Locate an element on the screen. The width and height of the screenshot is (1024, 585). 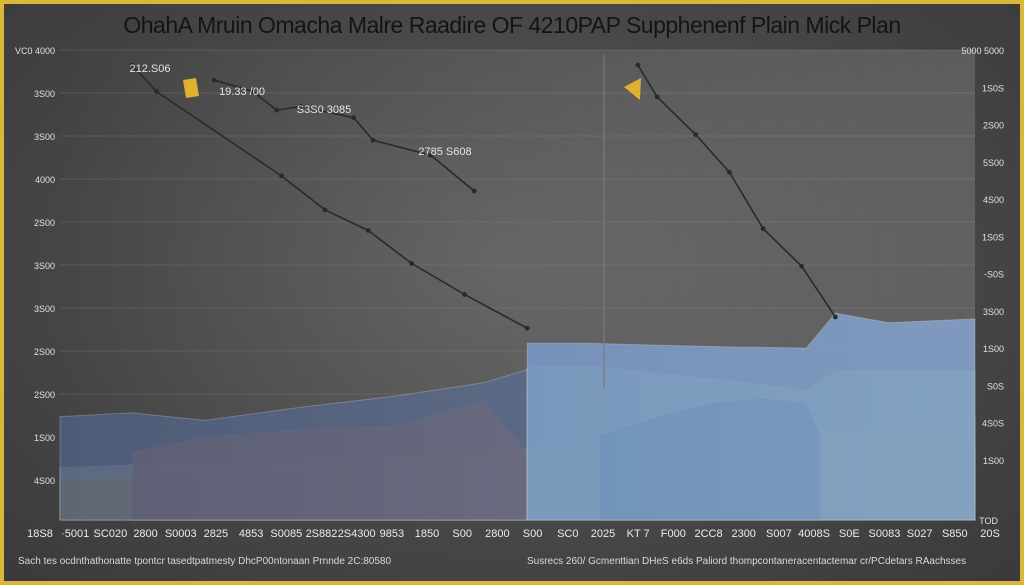
y-tick-right: 3S00 is located at coordinates (993, 312).